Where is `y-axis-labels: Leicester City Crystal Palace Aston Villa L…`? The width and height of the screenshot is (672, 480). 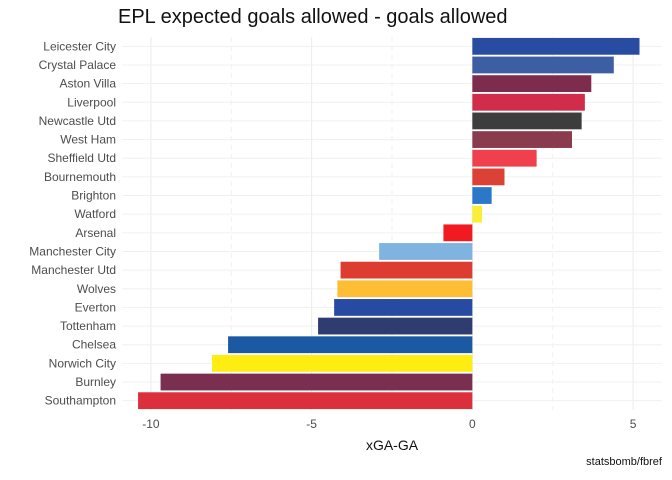 y-axis-labels: Leicester City Crystal Palace Aston Villa L… is located at coordinates (72, 223).